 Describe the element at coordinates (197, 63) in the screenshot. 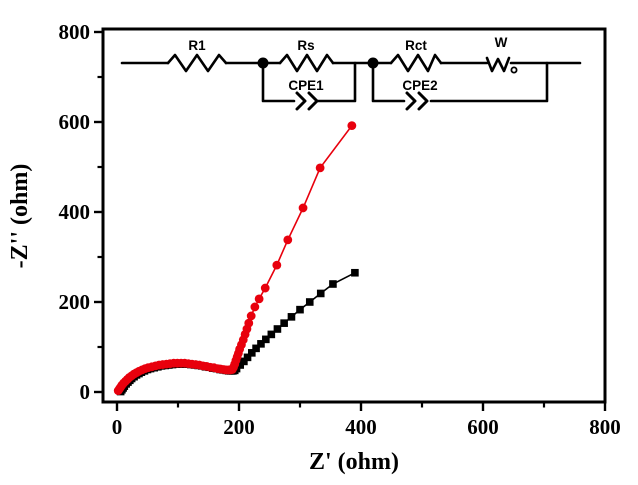

I see `resistor-r1-icon` at that location.